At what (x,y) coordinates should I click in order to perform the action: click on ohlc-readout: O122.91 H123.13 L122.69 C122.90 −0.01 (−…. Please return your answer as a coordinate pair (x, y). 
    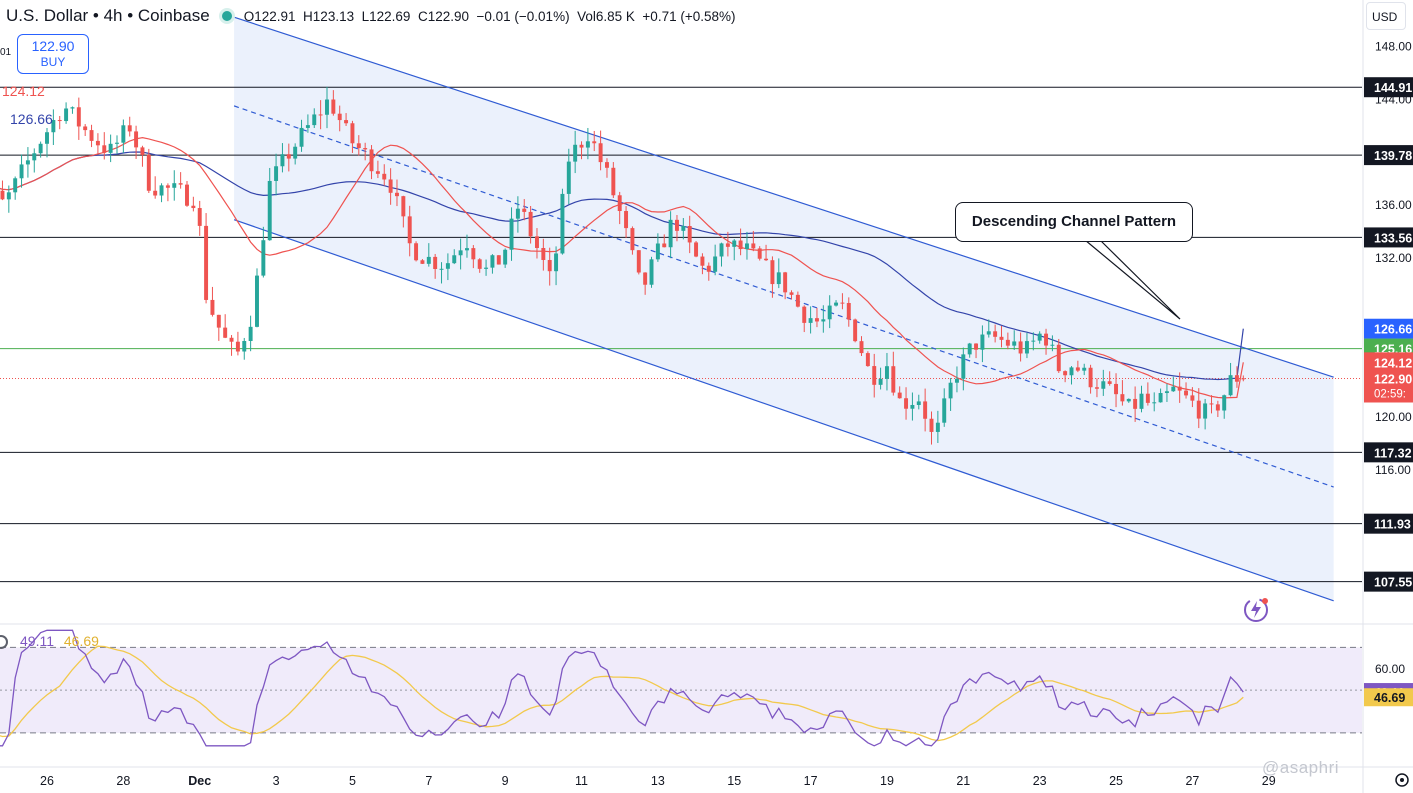
    Looking at the image, I should click on (490, 16).